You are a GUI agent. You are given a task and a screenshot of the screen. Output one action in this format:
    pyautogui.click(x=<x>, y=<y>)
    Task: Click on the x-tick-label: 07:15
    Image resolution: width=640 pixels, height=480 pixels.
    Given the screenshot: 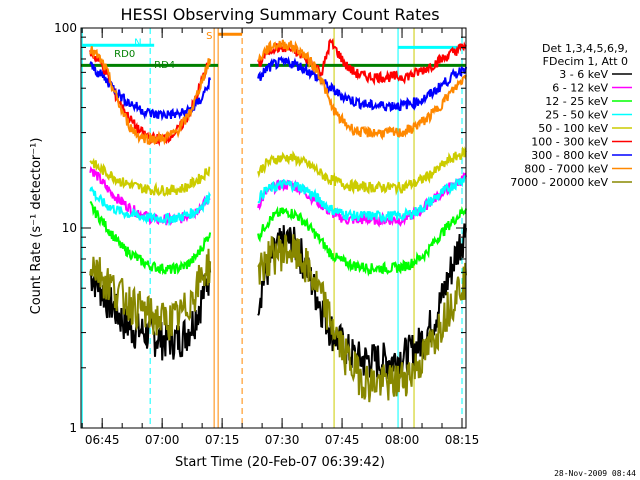 What is the action you would take?
    pyautogui.click(x=222, y=440)
    